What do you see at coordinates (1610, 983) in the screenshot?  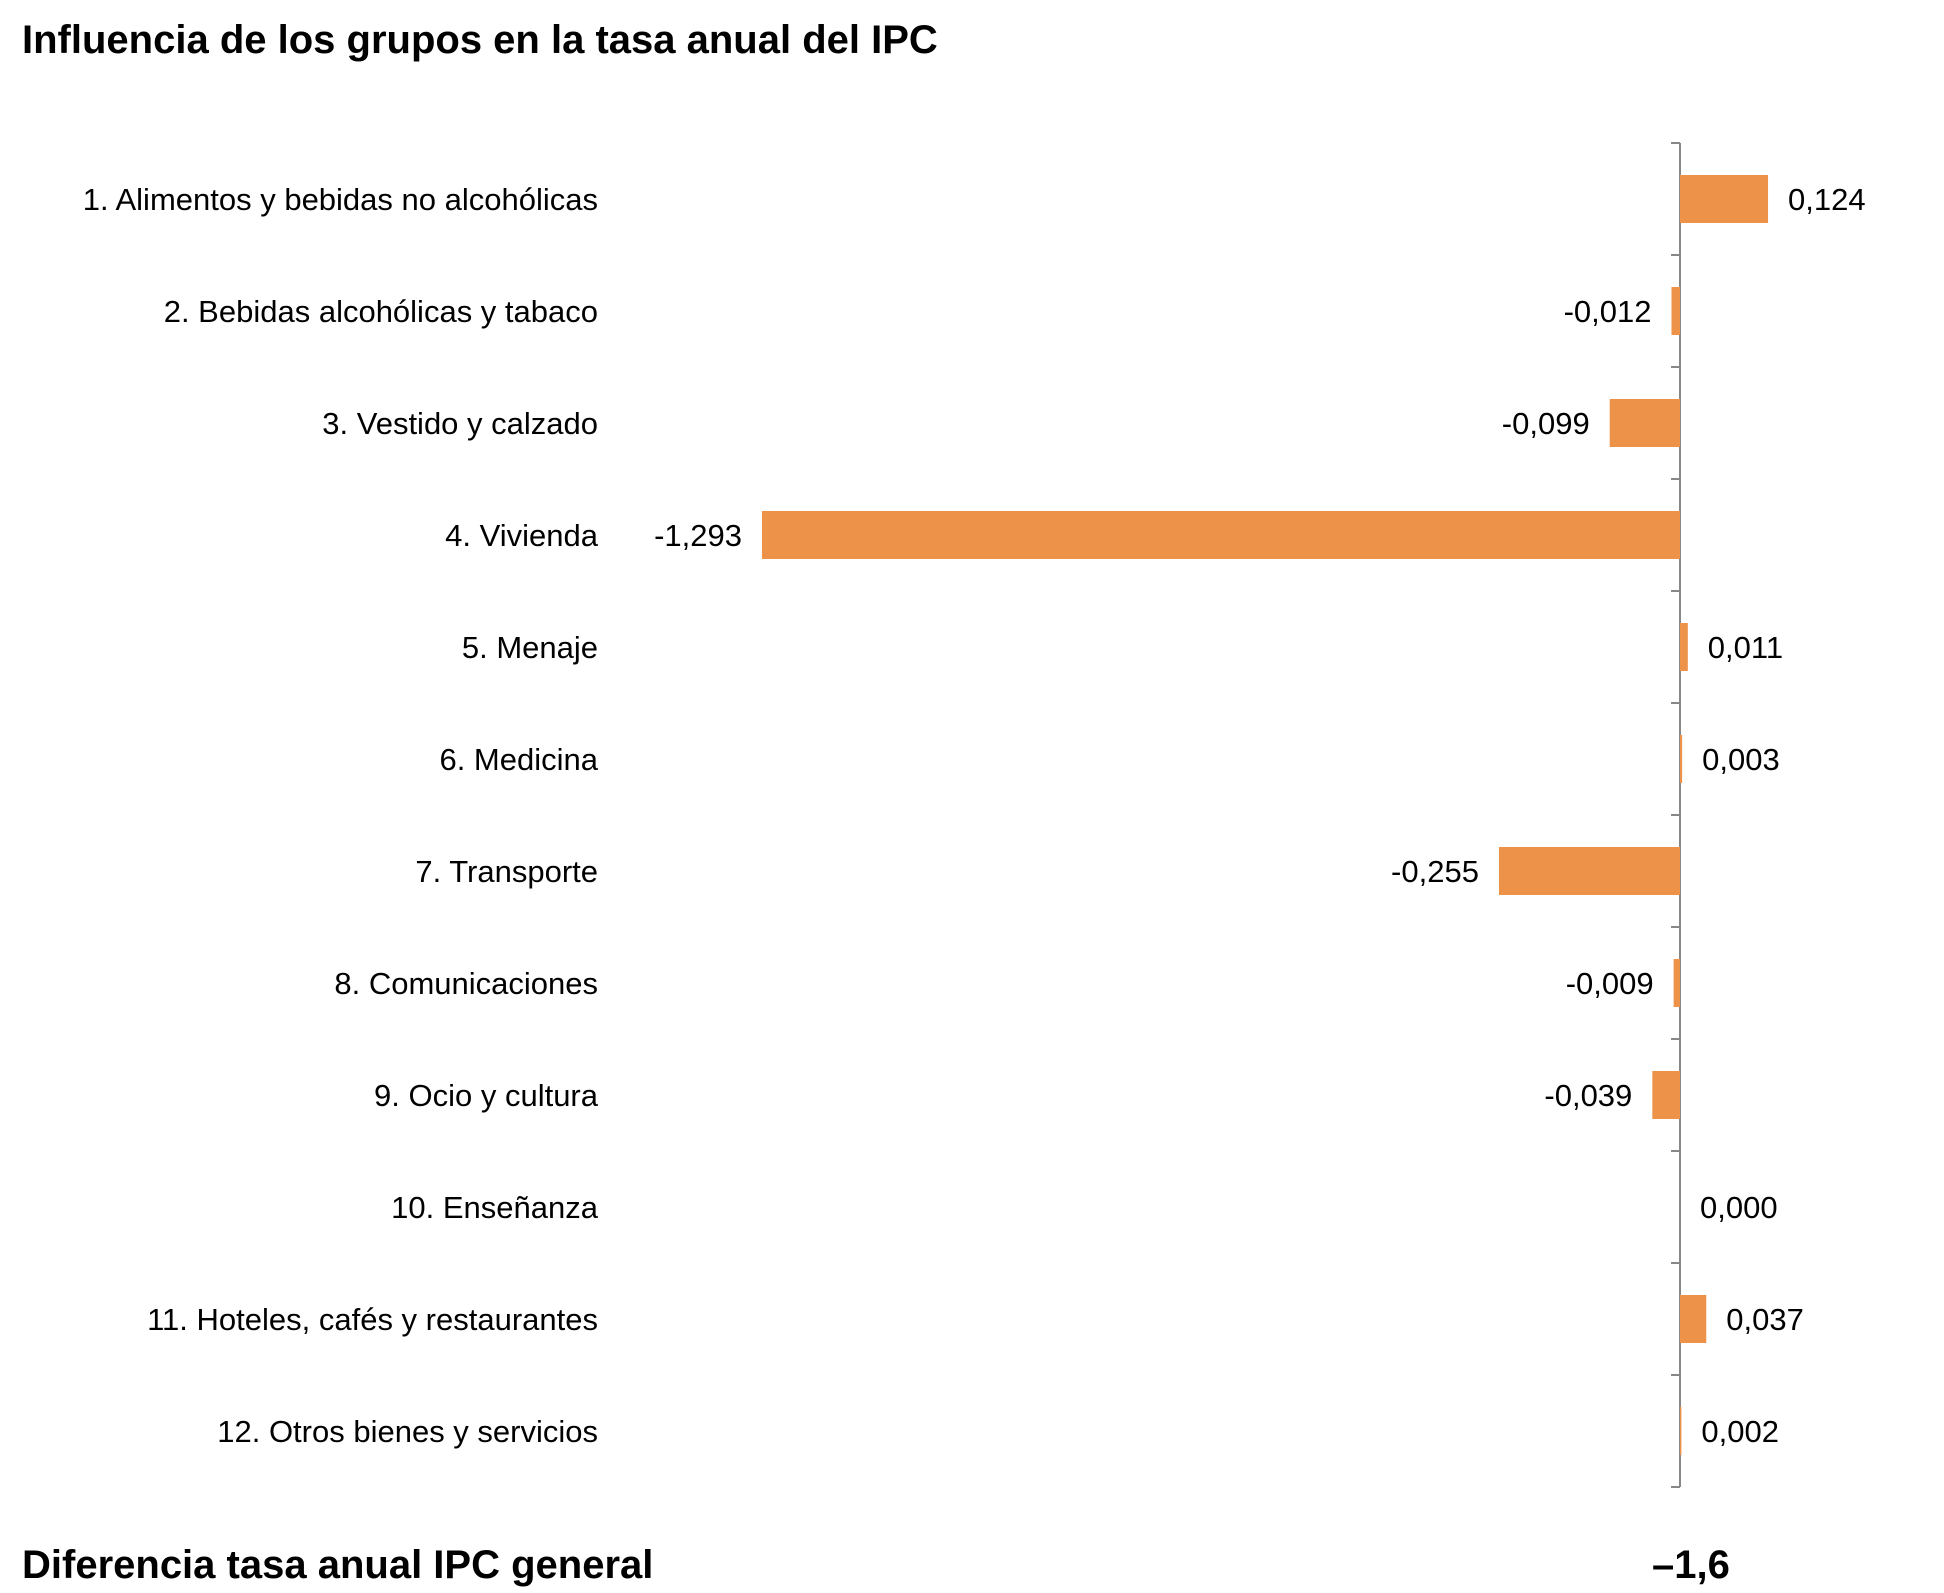 I see `data-label: -0,009` at bounding box center [1610, 983].